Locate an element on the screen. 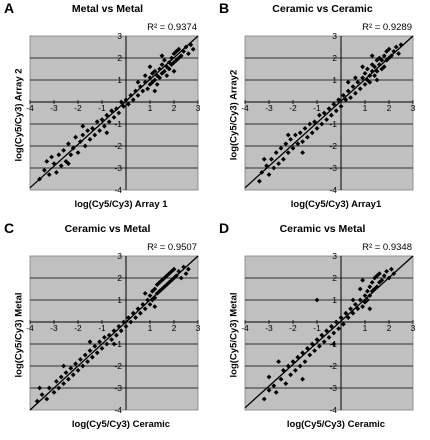 The image size is (430, 440). y-axis-label: log(Cy5/Cy3) Array 2 is located at coordinates (19, 115).